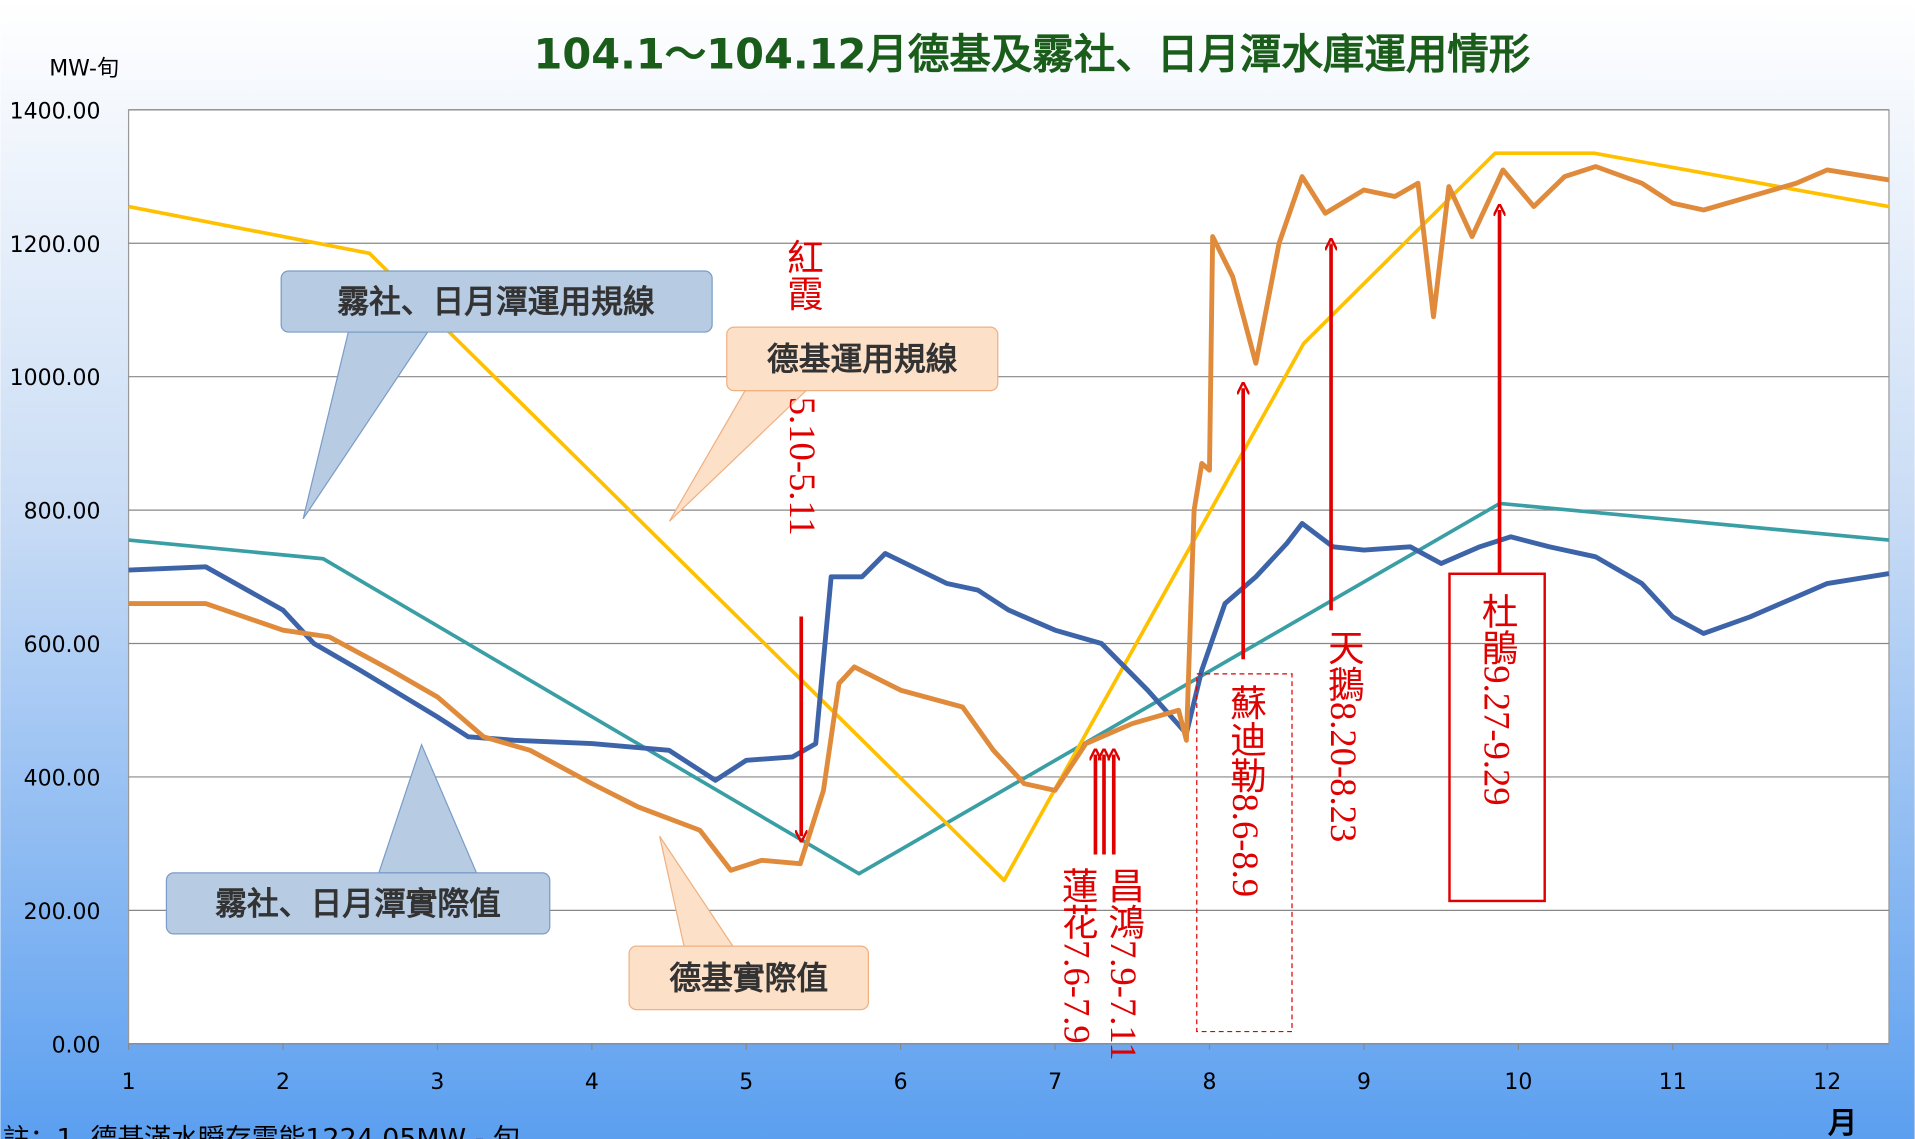  Describe the element at coordinates (592, 1082) in the screenshot. I see `x-tick-label: 4` at that location.